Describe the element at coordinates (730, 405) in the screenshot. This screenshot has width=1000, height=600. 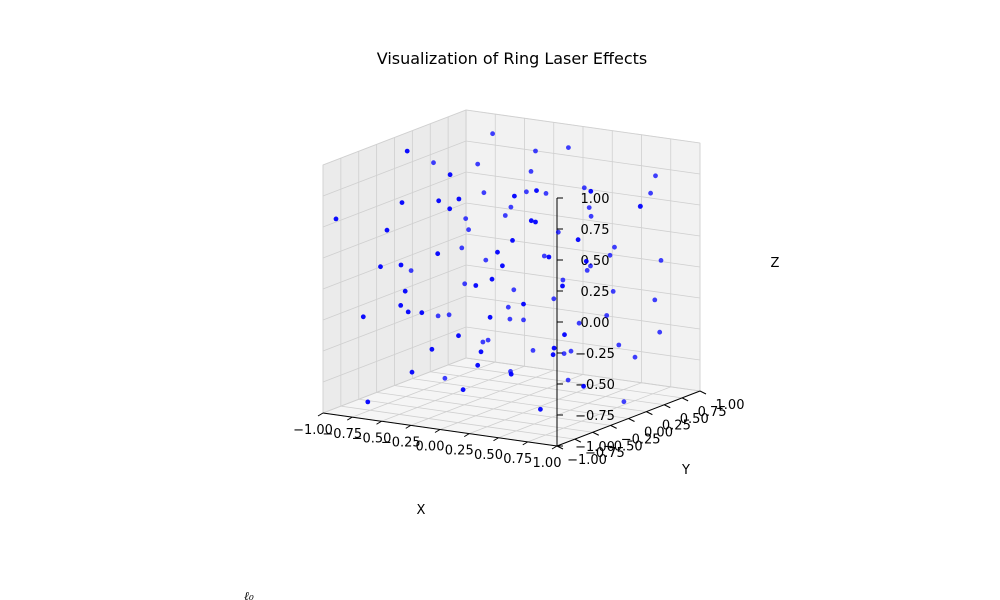
I see `y-tick-label-8: 1.00` at that location.